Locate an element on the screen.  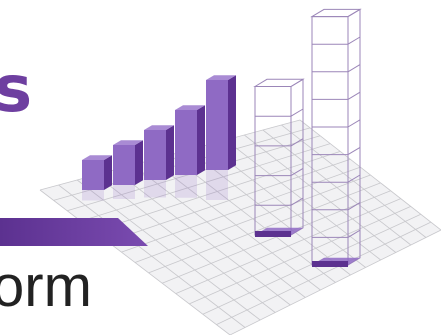
caption-text-fragment: orm is located at coordinates (46, 286).